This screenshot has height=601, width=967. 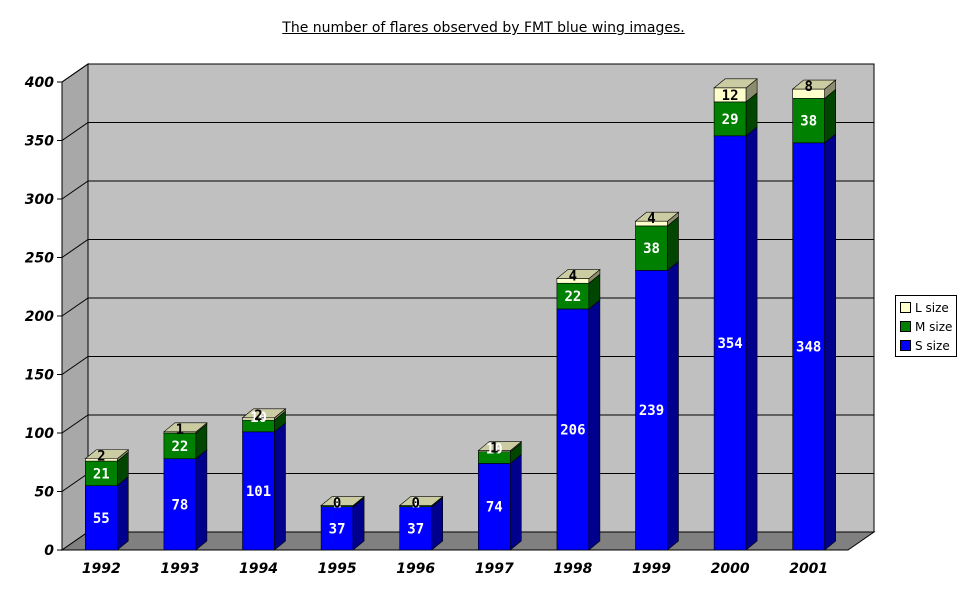 I want to click on data-label: 101, so click(x=258, y=492).